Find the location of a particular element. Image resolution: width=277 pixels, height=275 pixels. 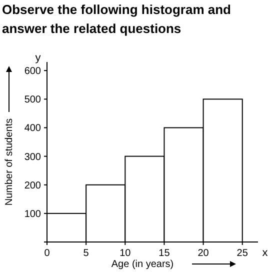

y-tick-label: 600 is located at coordinates (33, 72).